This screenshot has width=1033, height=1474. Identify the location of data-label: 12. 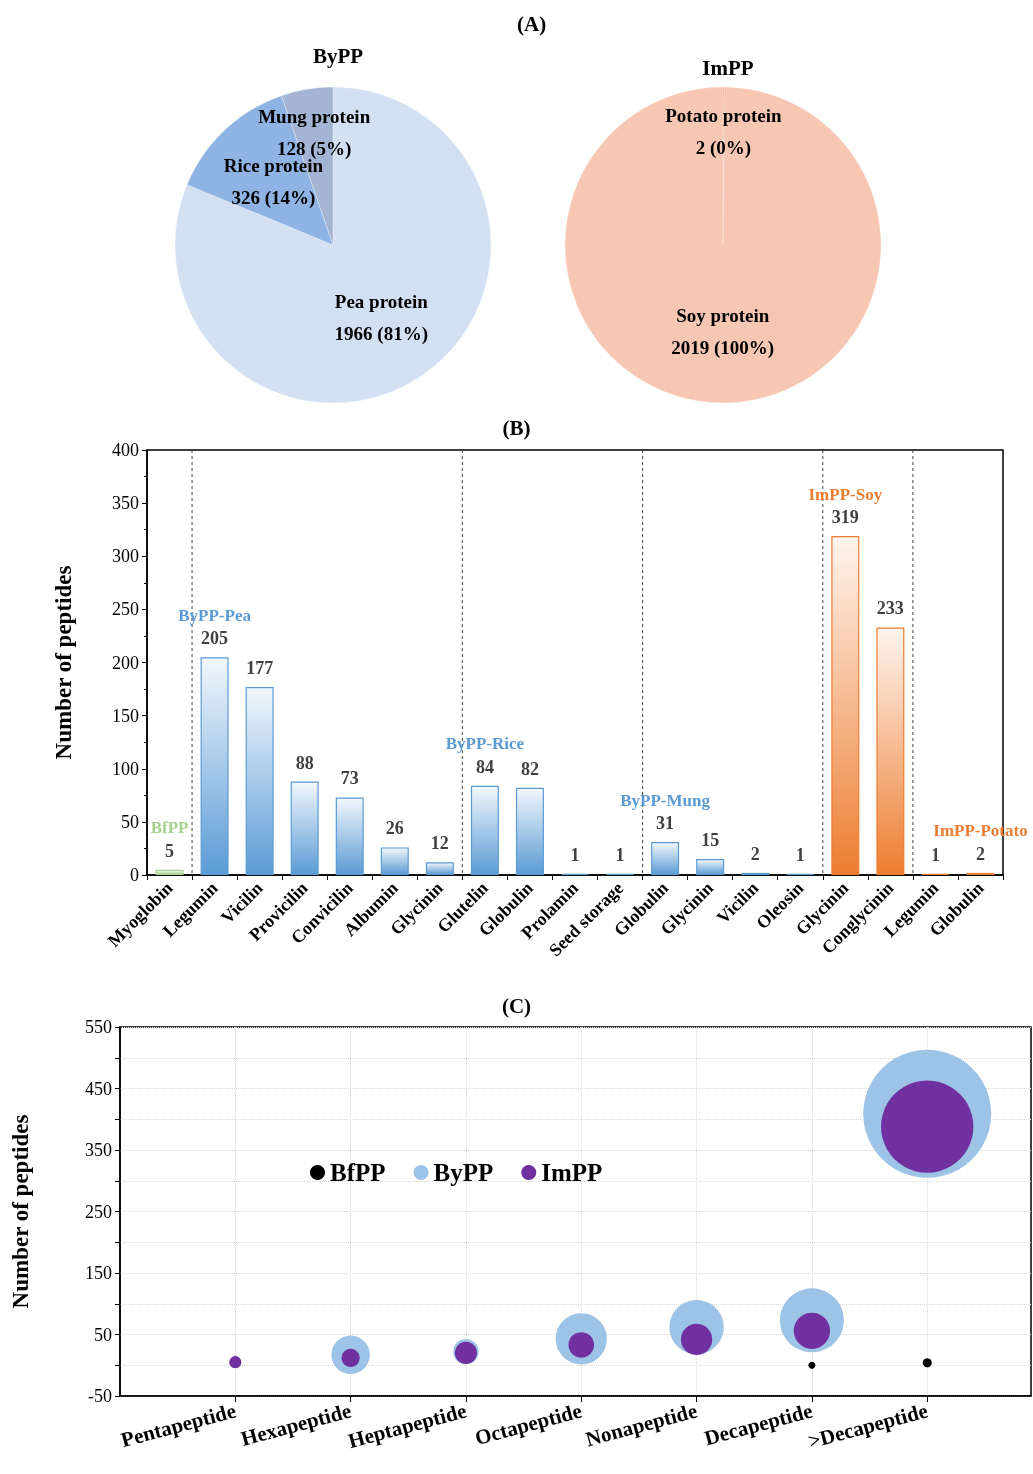
(439, 843).